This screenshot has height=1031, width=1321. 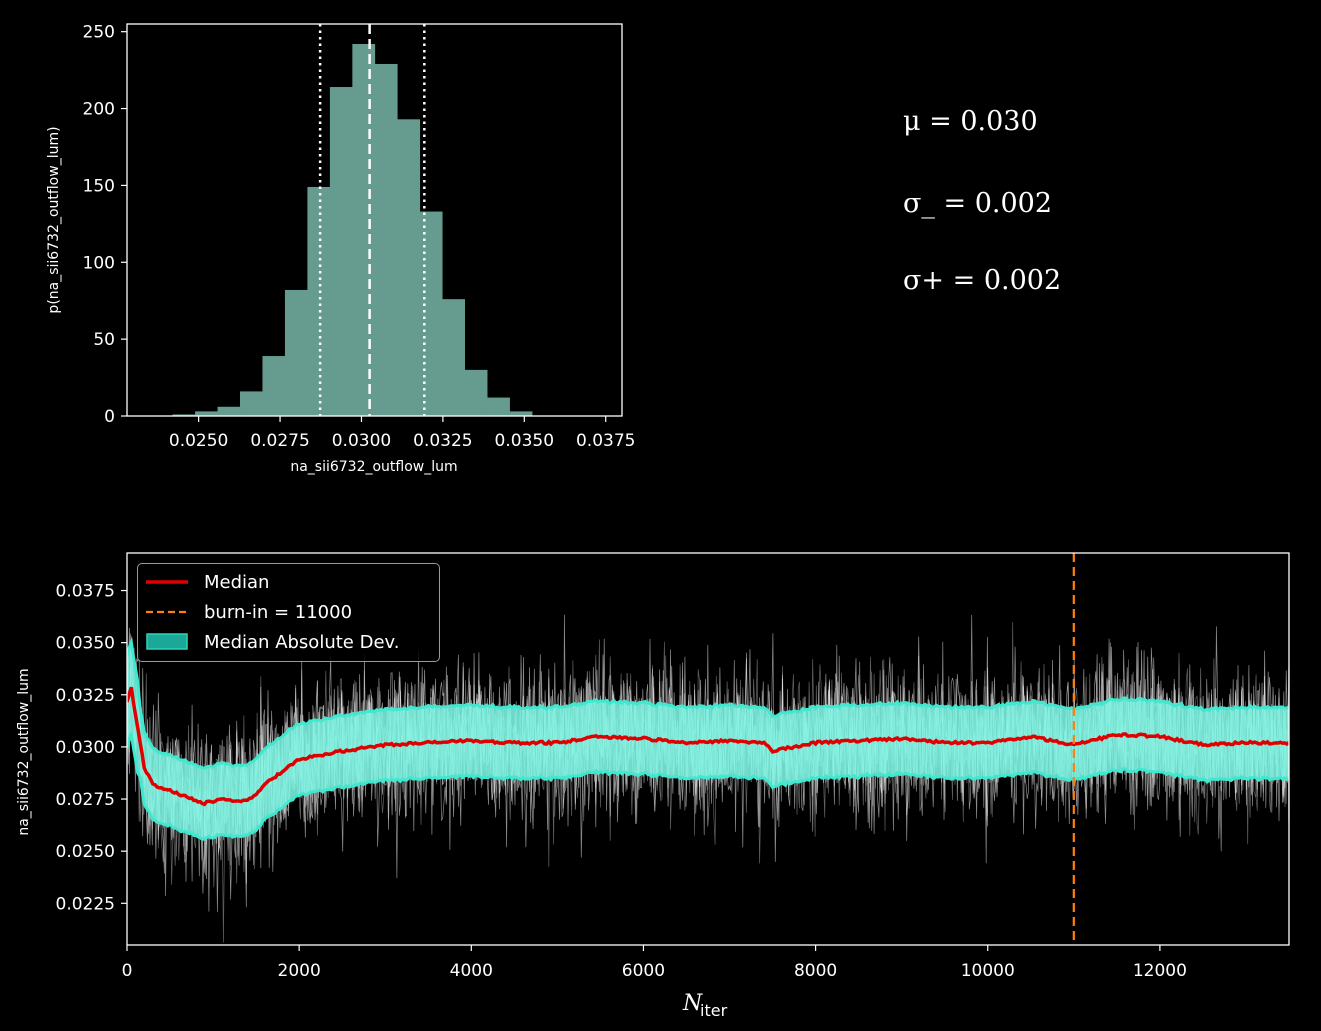 What do you see at coordinates (168, 642) in the screenshot?
I see `legend-mad-swatch` at bounding box center [168, 642].